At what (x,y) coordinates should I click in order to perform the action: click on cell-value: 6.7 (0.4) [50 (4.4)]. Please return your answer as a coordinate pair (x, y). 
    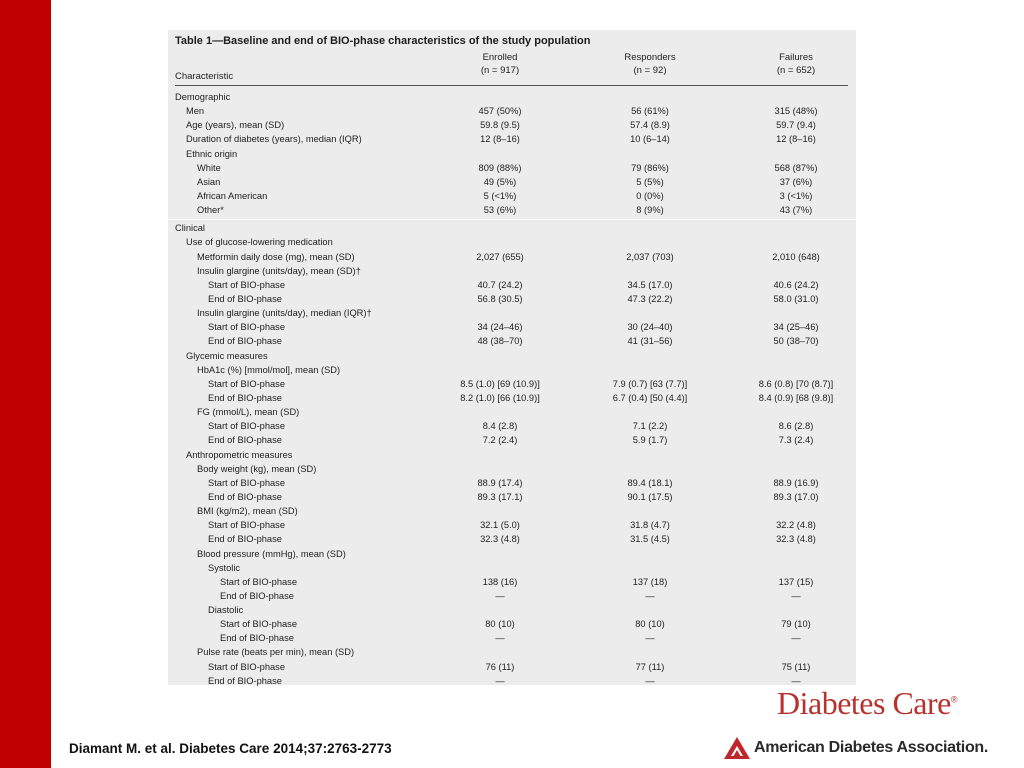
    Looking at the image, I should click on (650, 397).